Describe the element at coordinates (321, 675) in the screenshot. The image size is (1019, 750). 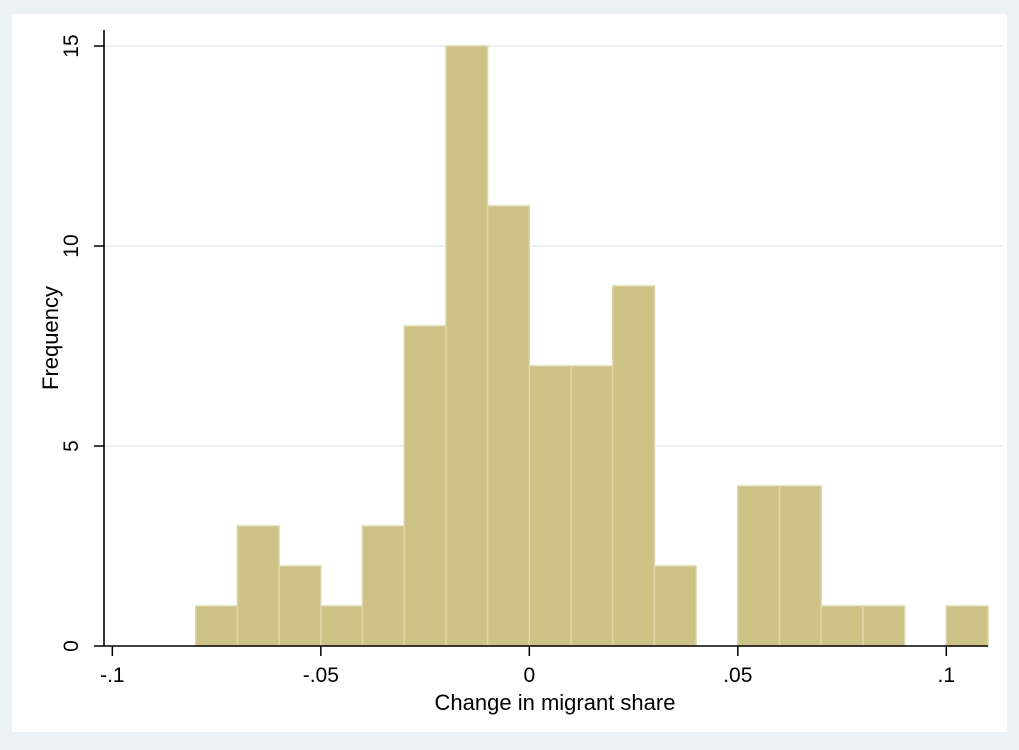
I see `x-tick-label: -.05` at that location.